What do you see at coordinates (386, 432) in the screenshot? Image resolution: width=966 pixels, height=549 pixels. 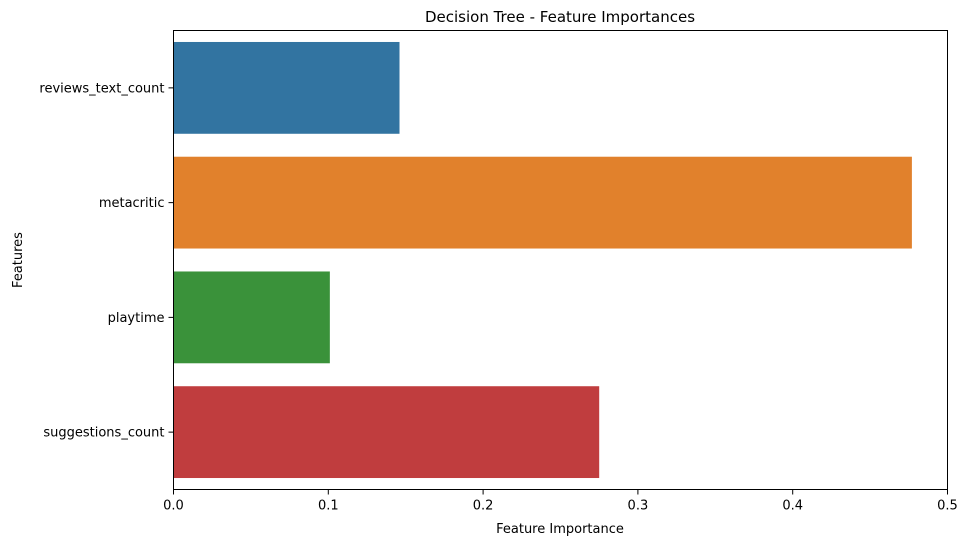 I see `bar-suggestions-count` at bounding box center [386, 432].